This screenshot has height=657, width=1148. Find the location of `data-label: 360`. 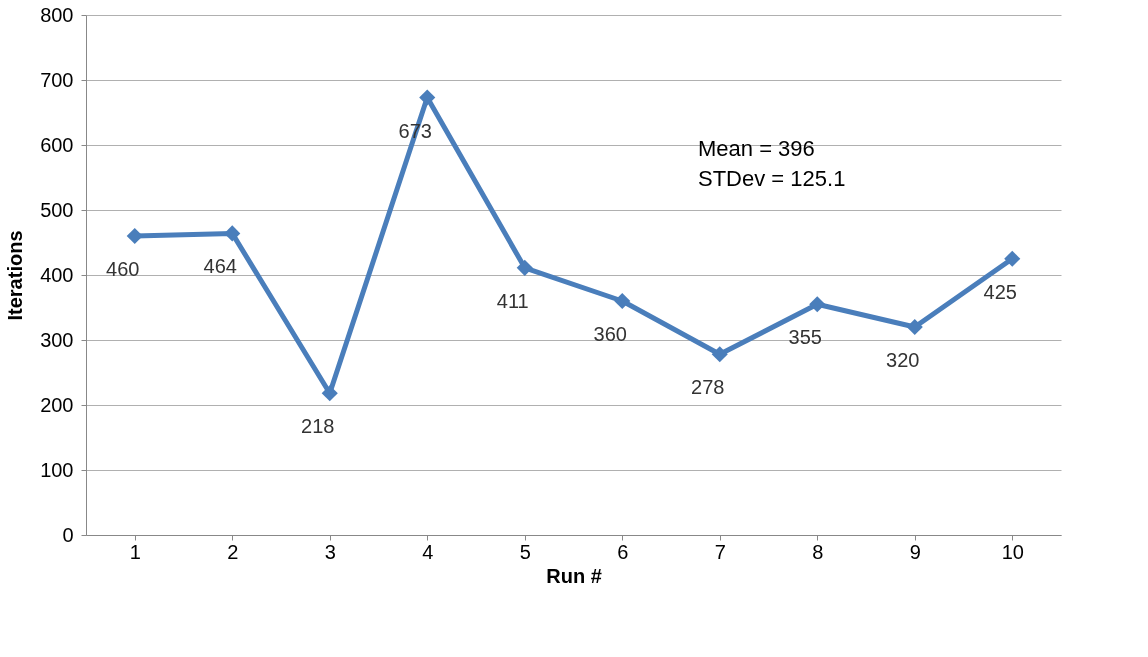

data-label: 360 is located at coordinates (610, 334).